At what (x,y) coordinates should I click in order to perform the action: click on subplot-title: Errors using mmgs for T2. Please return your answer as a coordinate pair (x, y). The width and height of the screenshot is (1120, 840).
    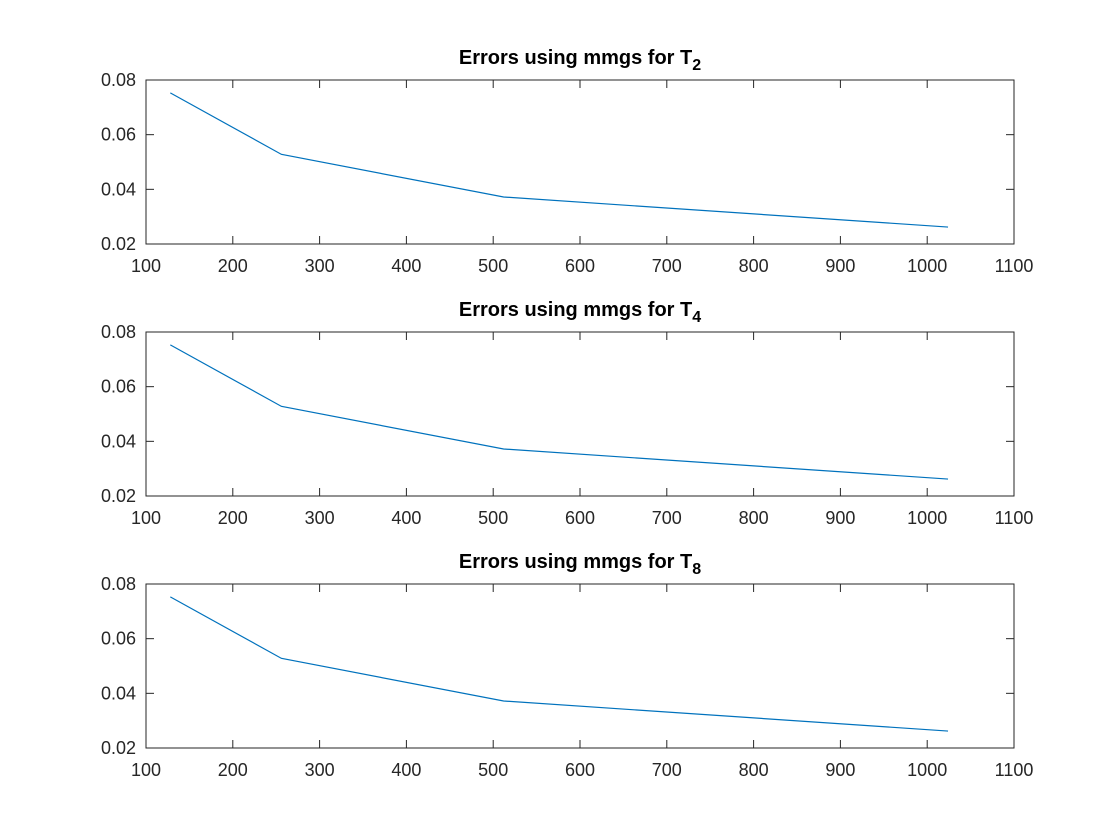
    Looking at the image, I should click on (580, 60).